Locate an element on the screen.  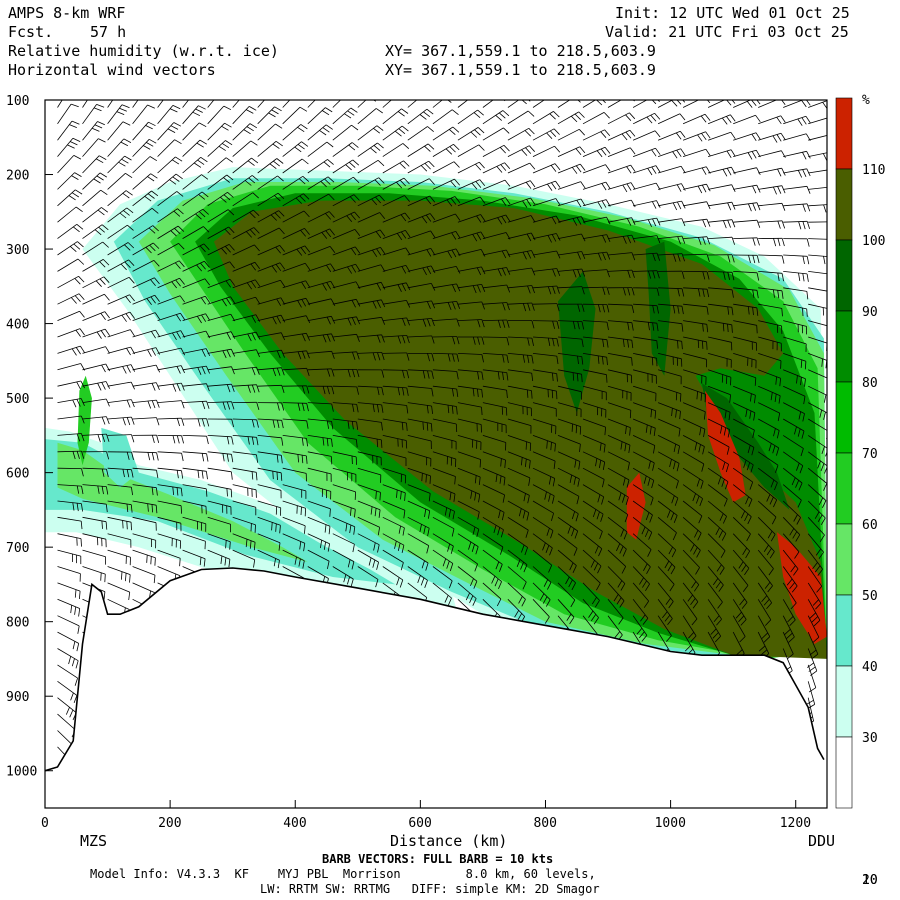
wind-barb-flag-2035 is located at coordinates (629, 187).